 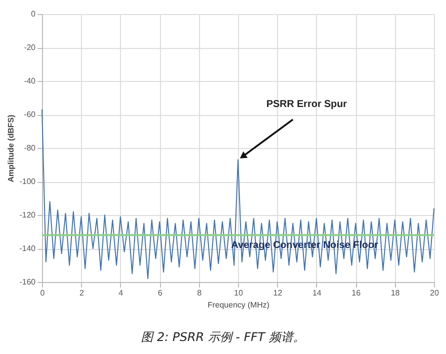 What do you see at coordinates (199, 293) in the screenshot?
I see `x-tick-label: 8` at bounding box center [199, 293].